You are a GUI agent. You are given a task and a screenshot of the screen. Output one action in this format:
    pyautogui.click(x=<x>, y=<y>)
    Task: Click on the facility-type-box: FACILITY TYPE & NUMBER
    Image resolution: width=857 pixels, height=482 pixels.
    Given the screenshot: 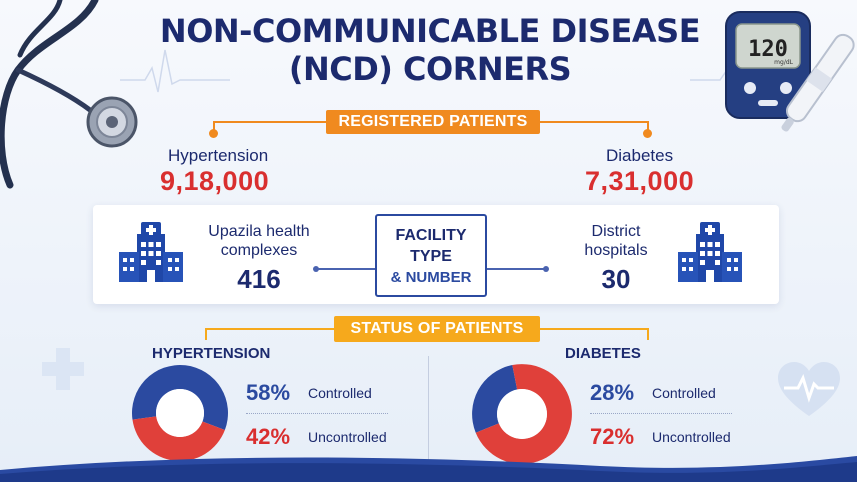 What is the action you would take?
    pyautogui.click(x=431, y=255)
    